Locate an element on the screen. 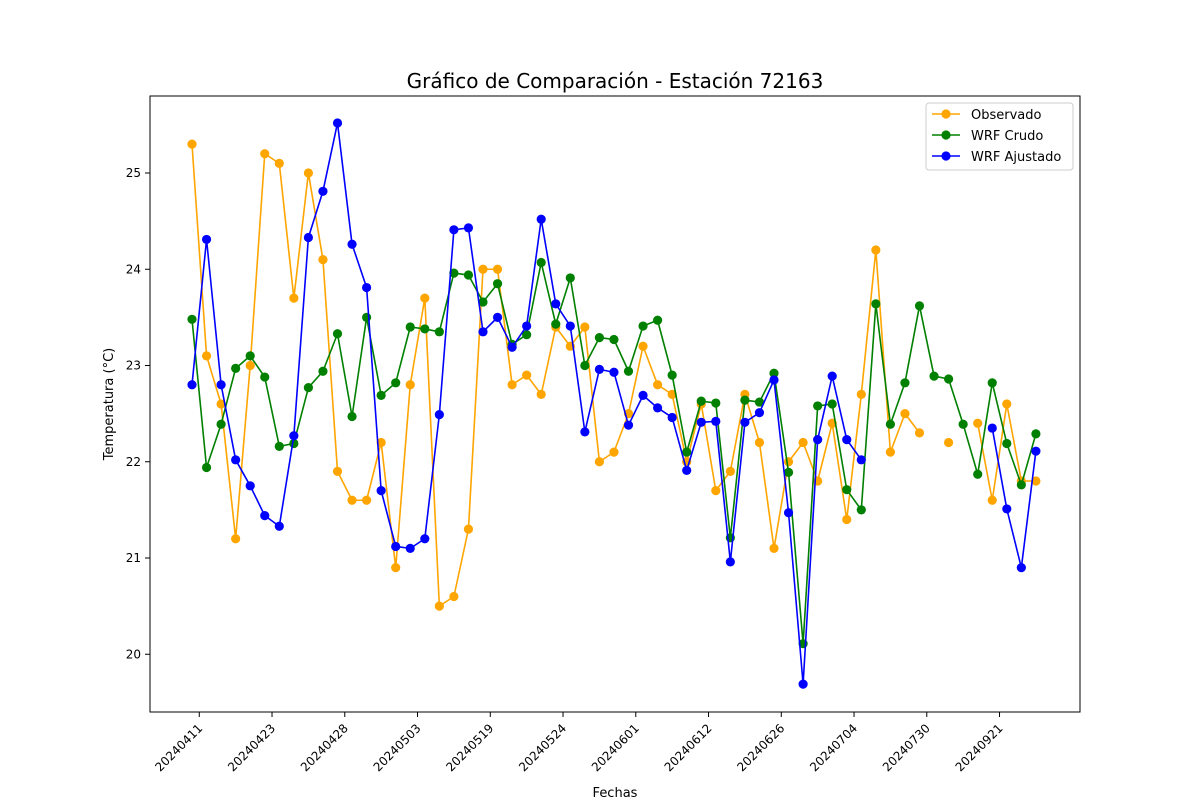 Image resolution: width=1200 pixels, height=800 pixels. y-axis: 20 21 22 23 24 25 is located at coordinates (138, 413).